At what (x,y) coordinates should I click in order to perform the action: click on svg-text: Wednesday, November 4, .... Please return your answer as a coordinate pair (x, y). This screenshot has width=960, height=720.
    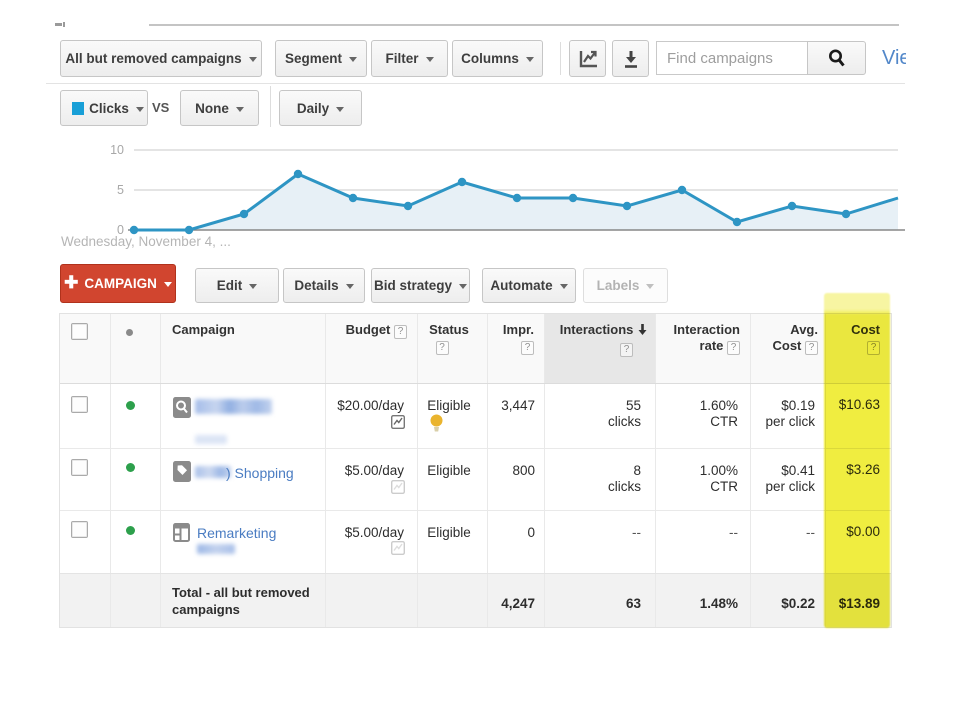
    Looking at the image, I should click on (146, 241).